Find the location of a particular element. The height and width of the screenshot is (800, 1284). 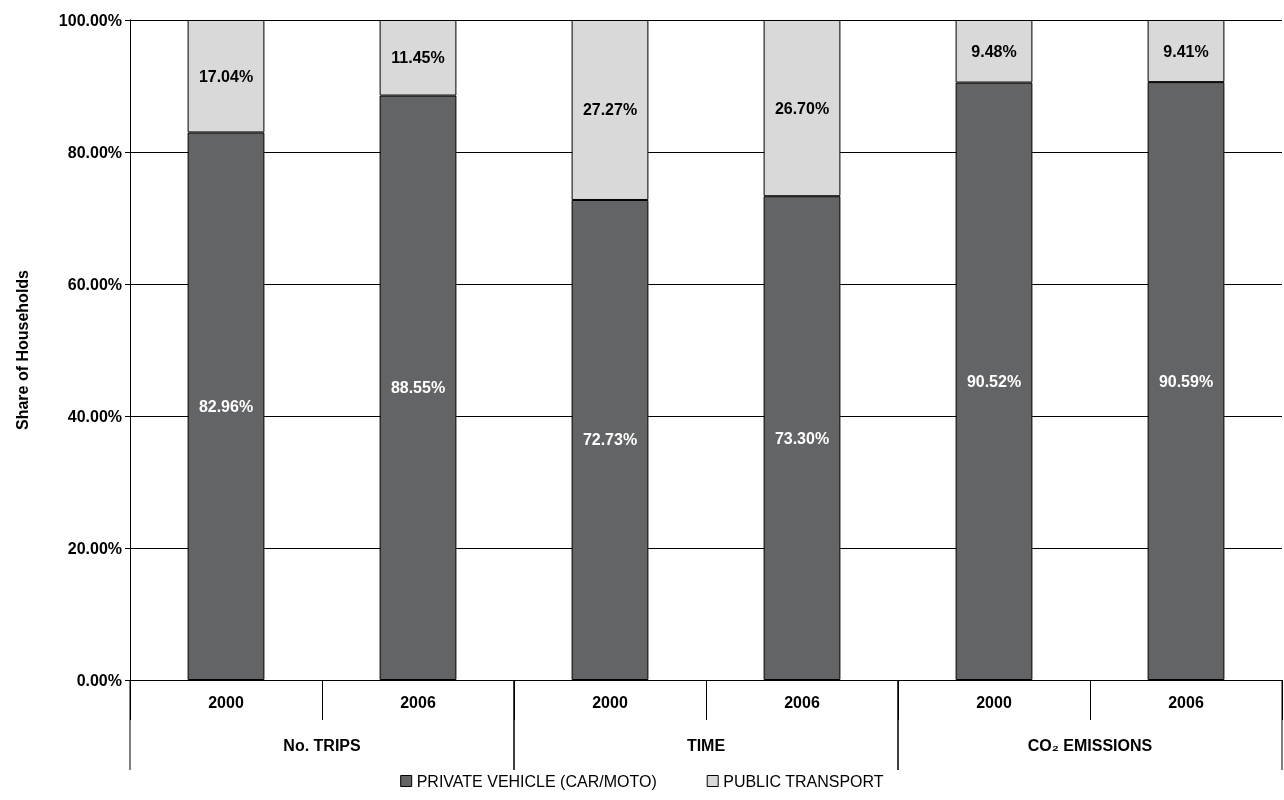

legend-label: PRIVATE VEHICLE (CAR/MOTO) is located at coordinates (536, 781).